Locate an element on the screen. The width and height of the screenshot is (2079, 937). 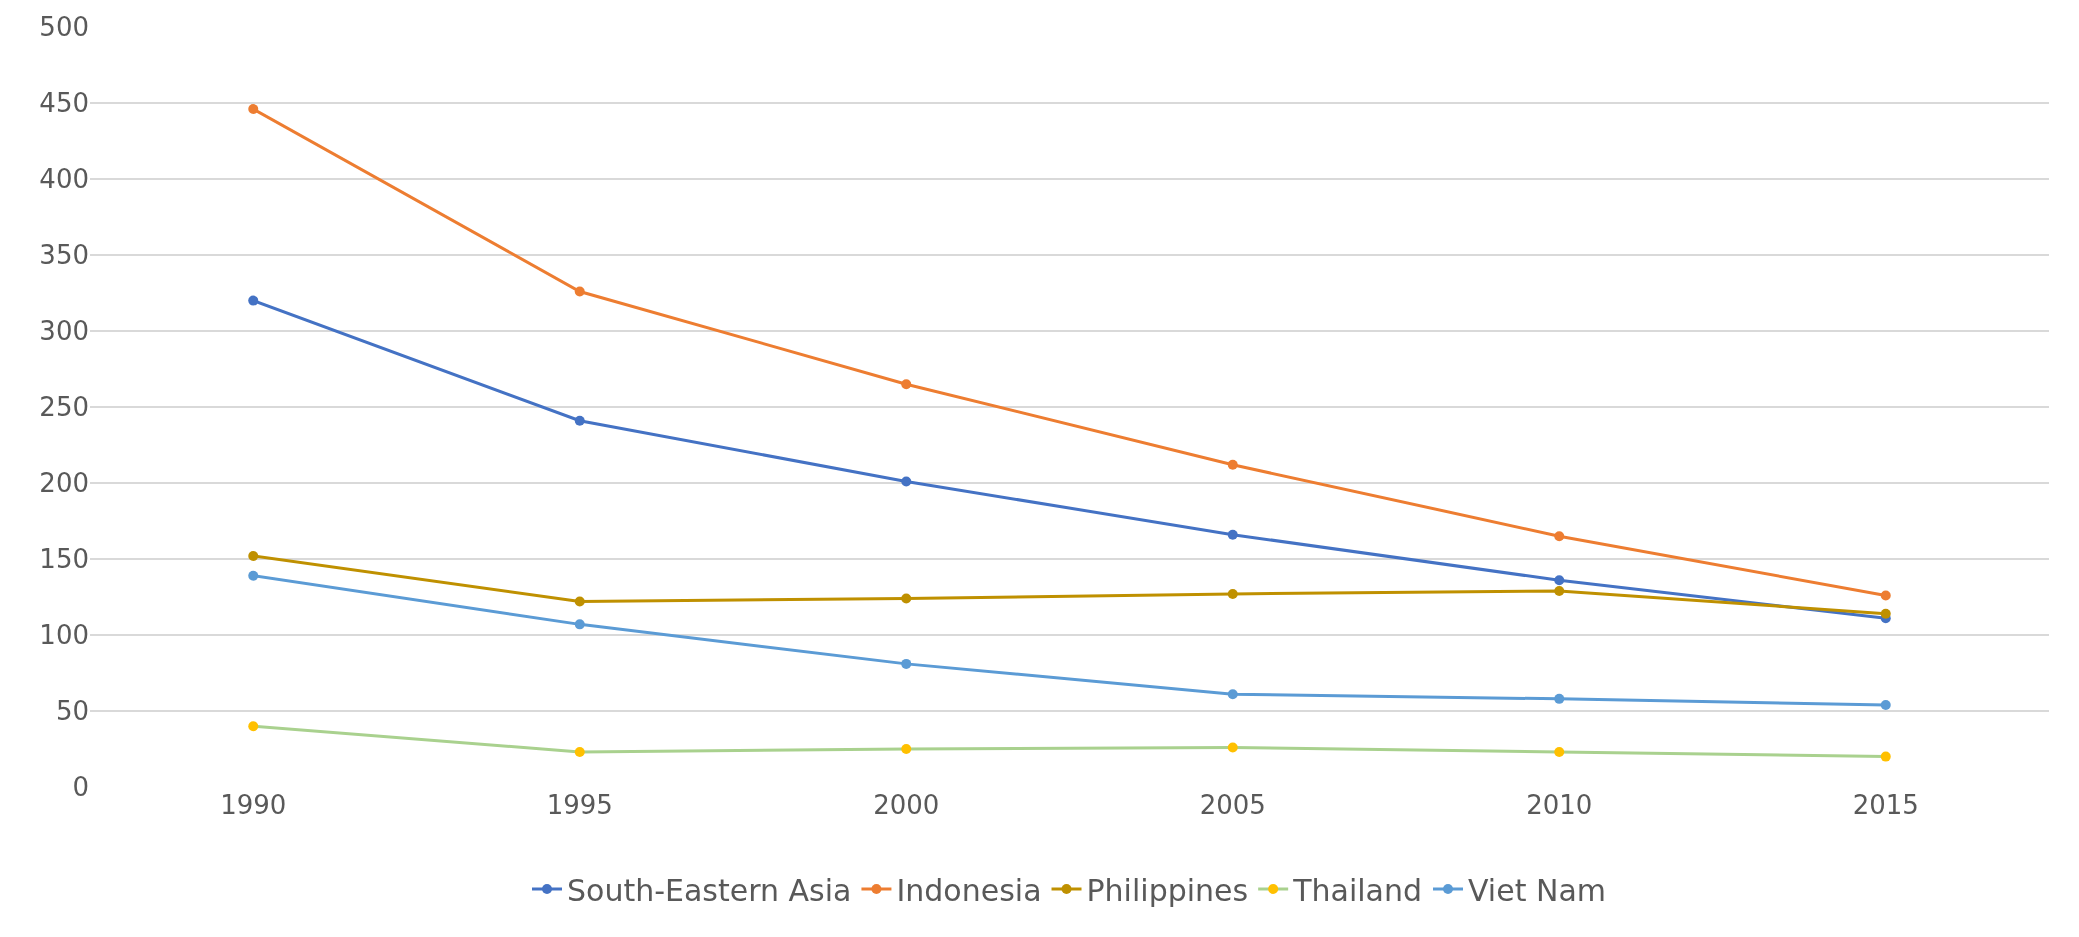
legend-label: Thailand is located at coordinates (1357, 890).